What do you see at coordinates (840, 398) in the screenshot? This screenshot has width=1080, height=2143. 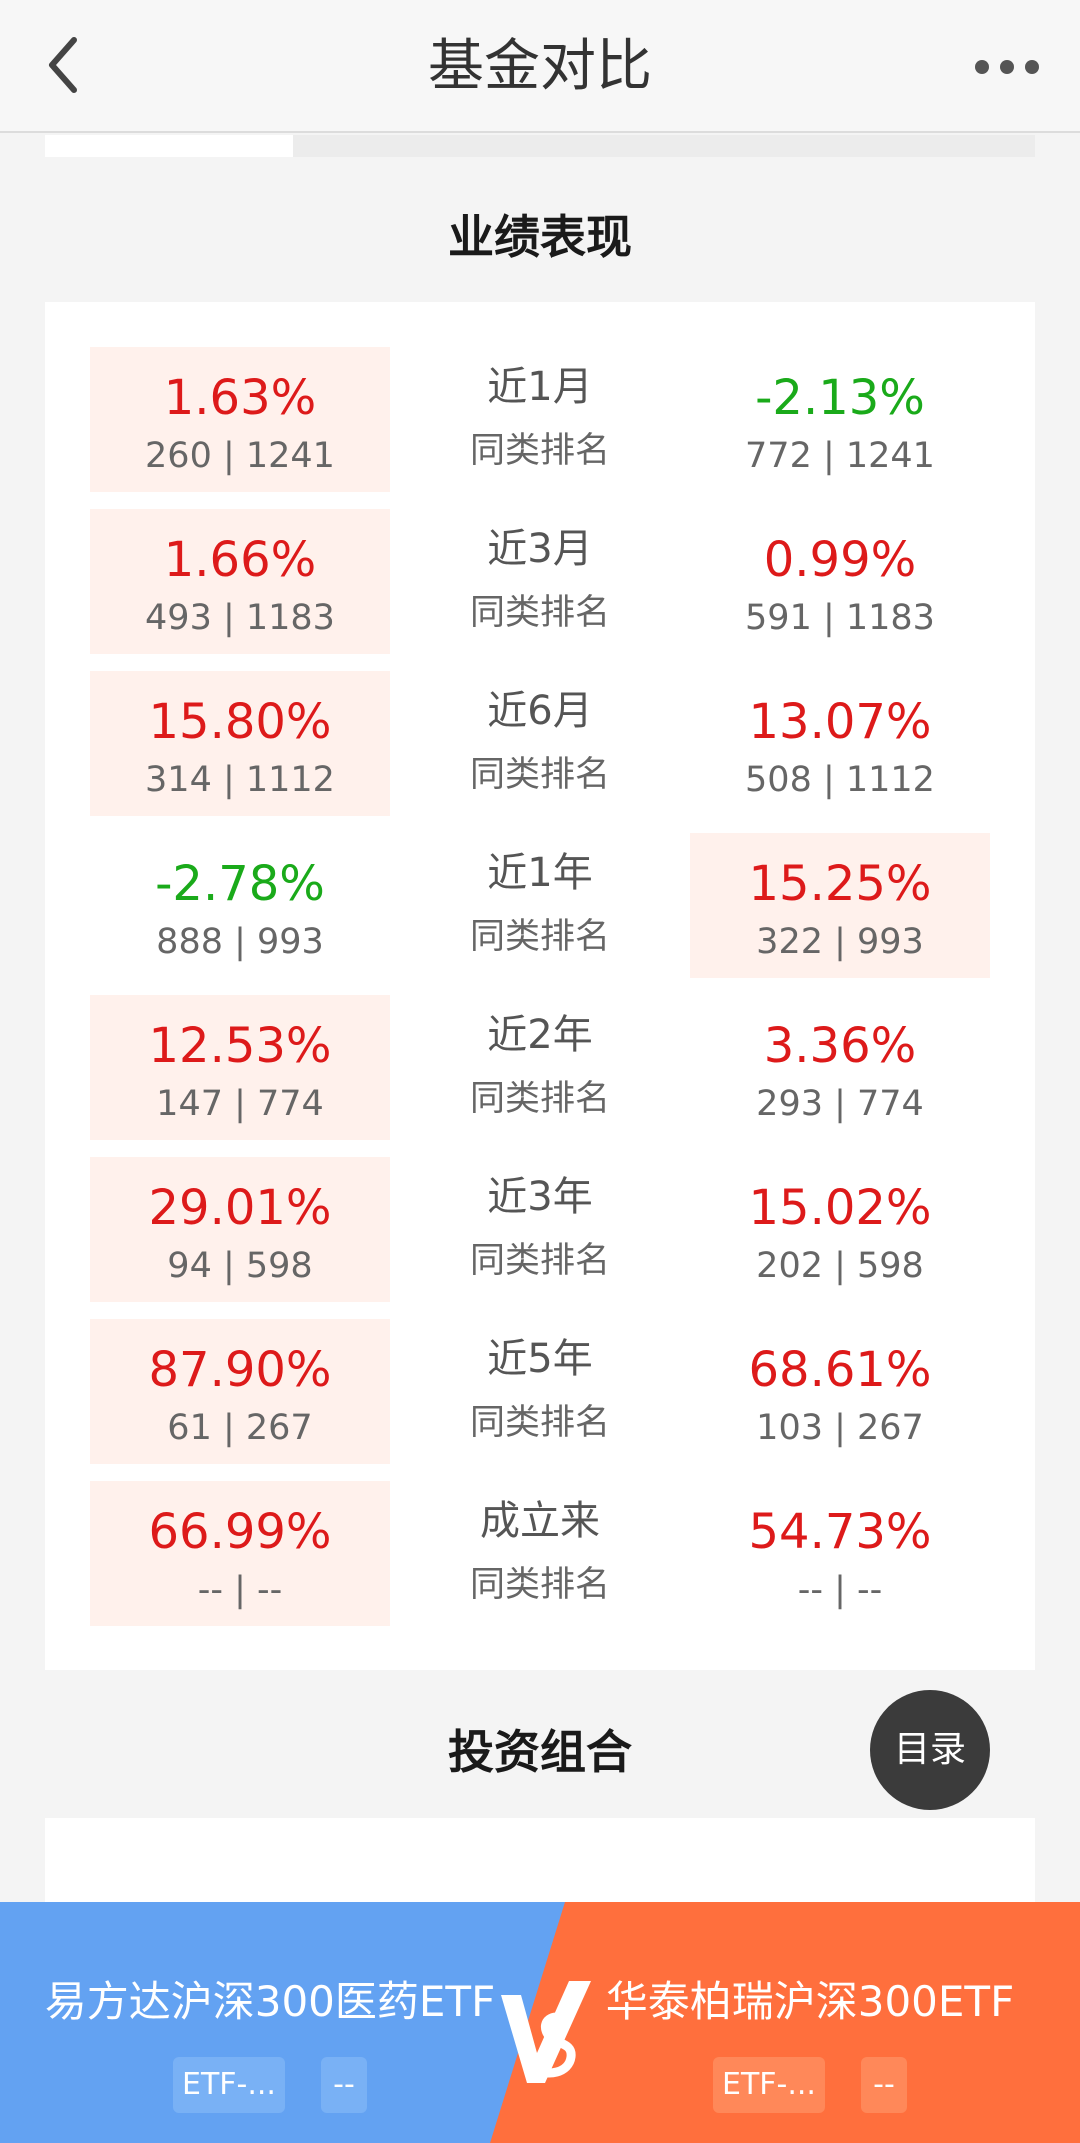 I see `right-fund-return-value: -2.13%` at bounding box center [840, 398].